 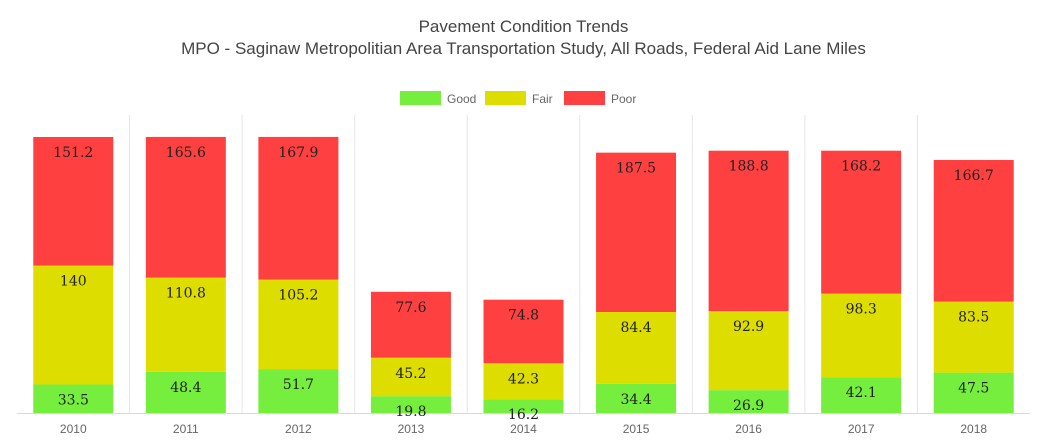 What do you see at coordinates (73, 153) in the screenshot?
I see `data-label-poor-2010: 151.2` at bounding box center [73, 153].